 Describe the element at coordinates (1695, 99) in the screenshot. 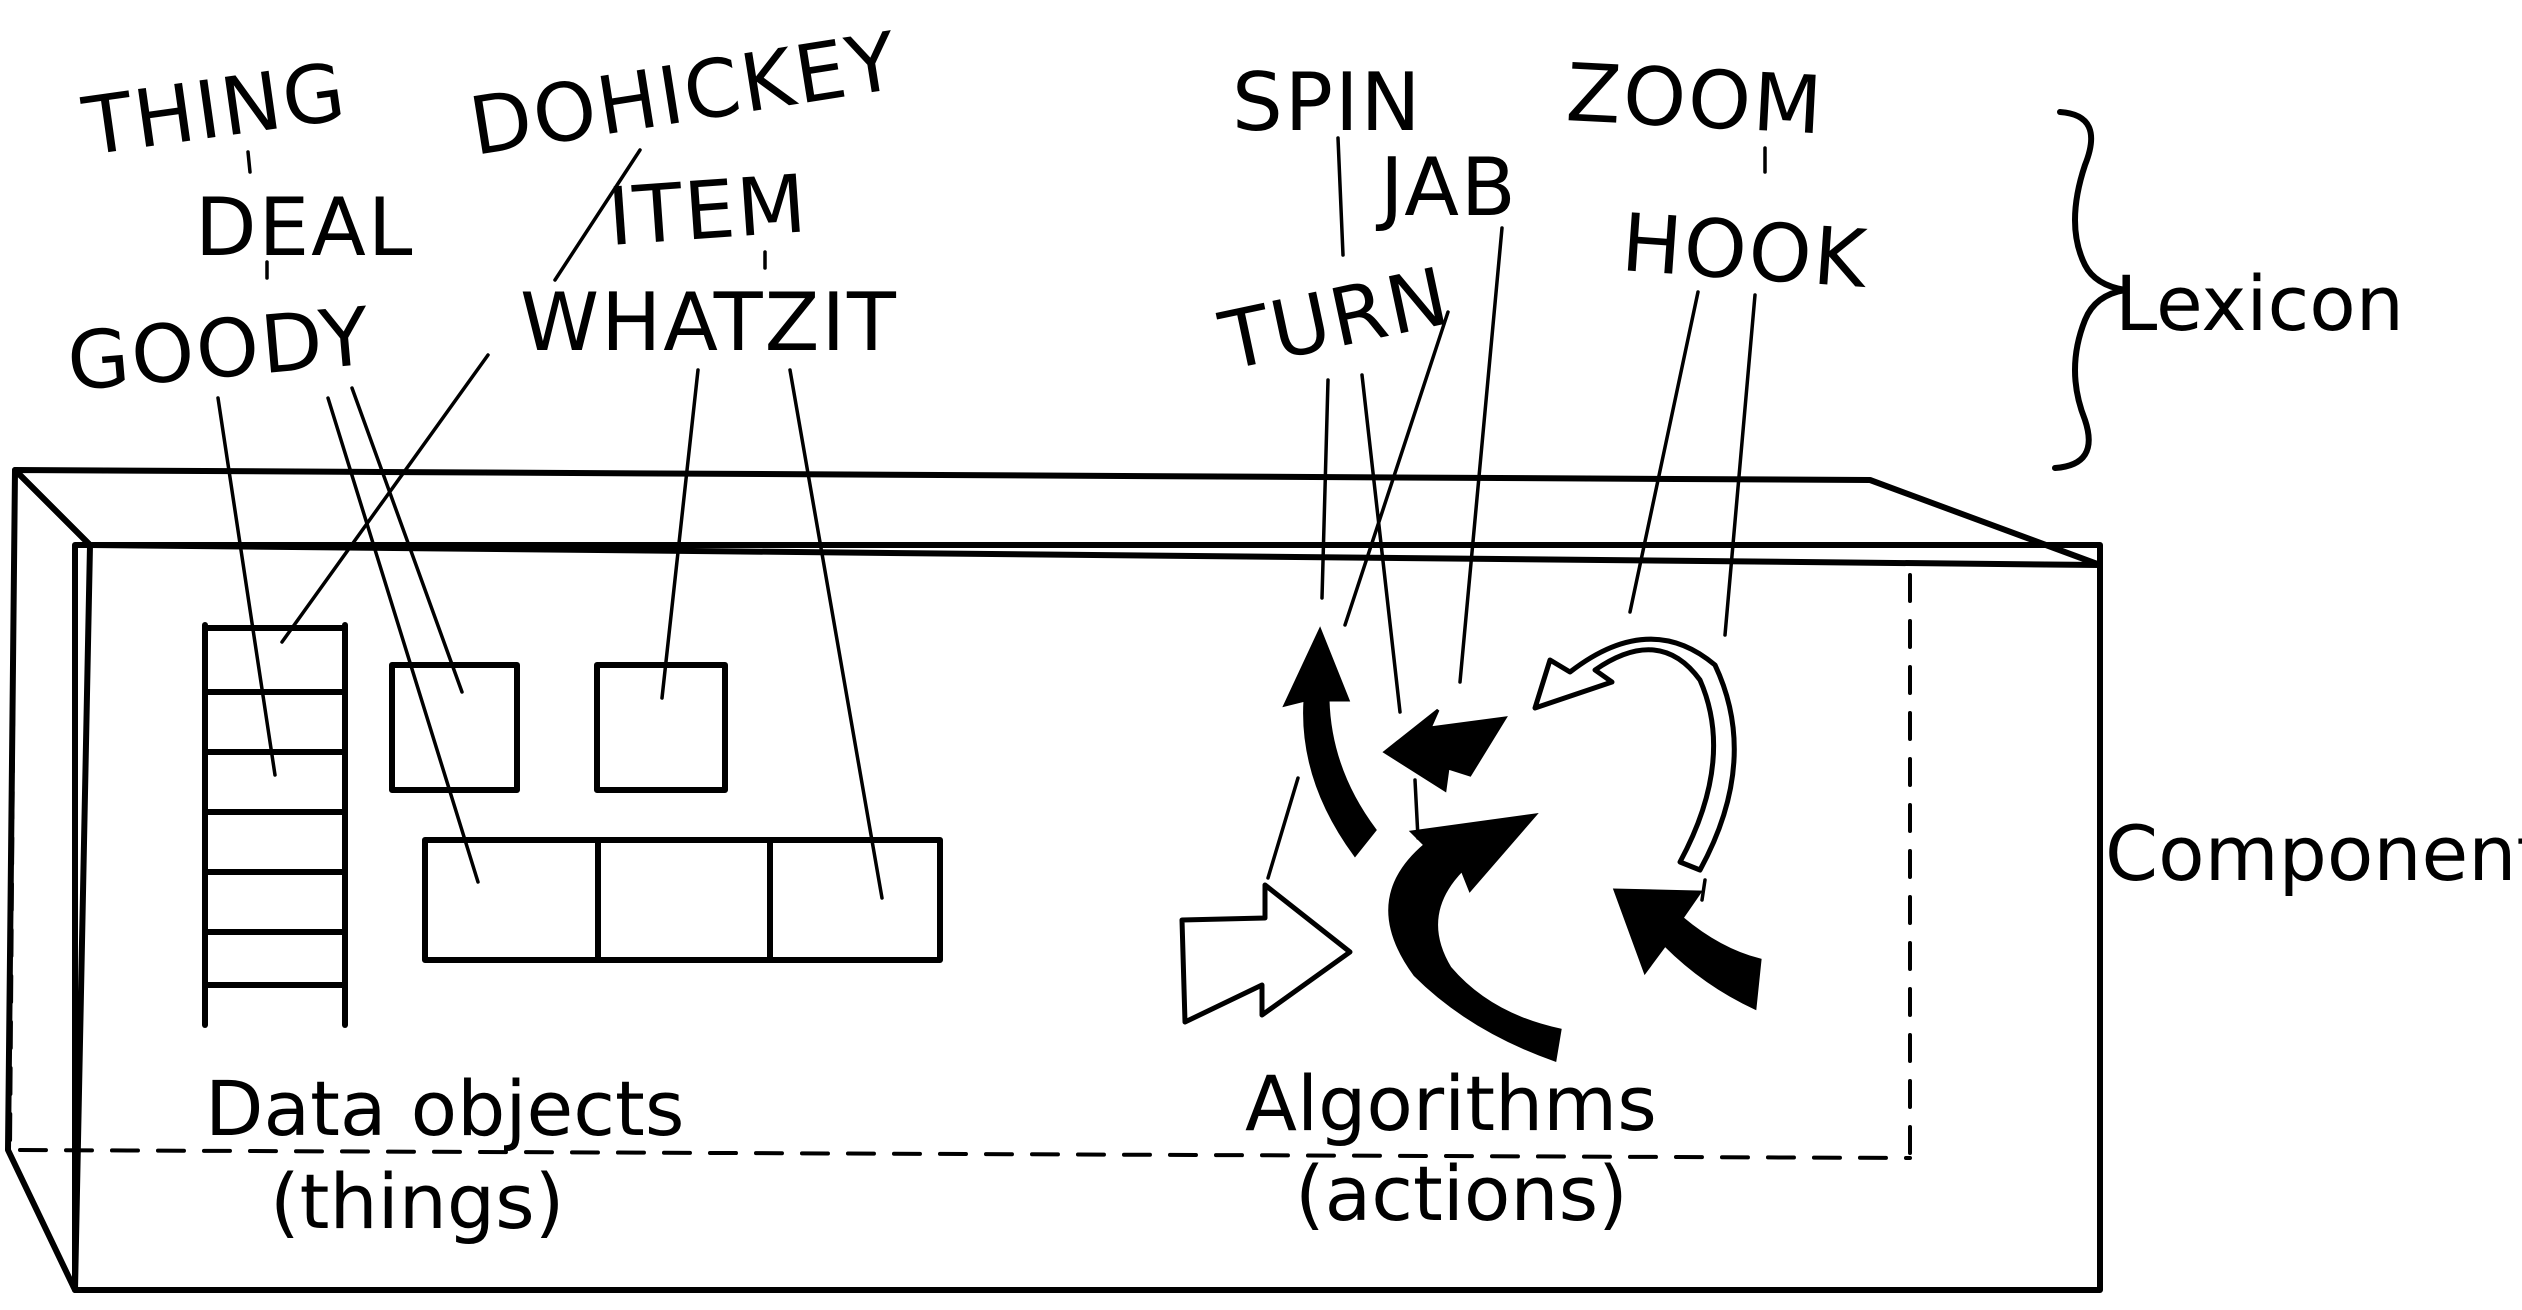

I see `word-zoom: ZOOM` at that location.